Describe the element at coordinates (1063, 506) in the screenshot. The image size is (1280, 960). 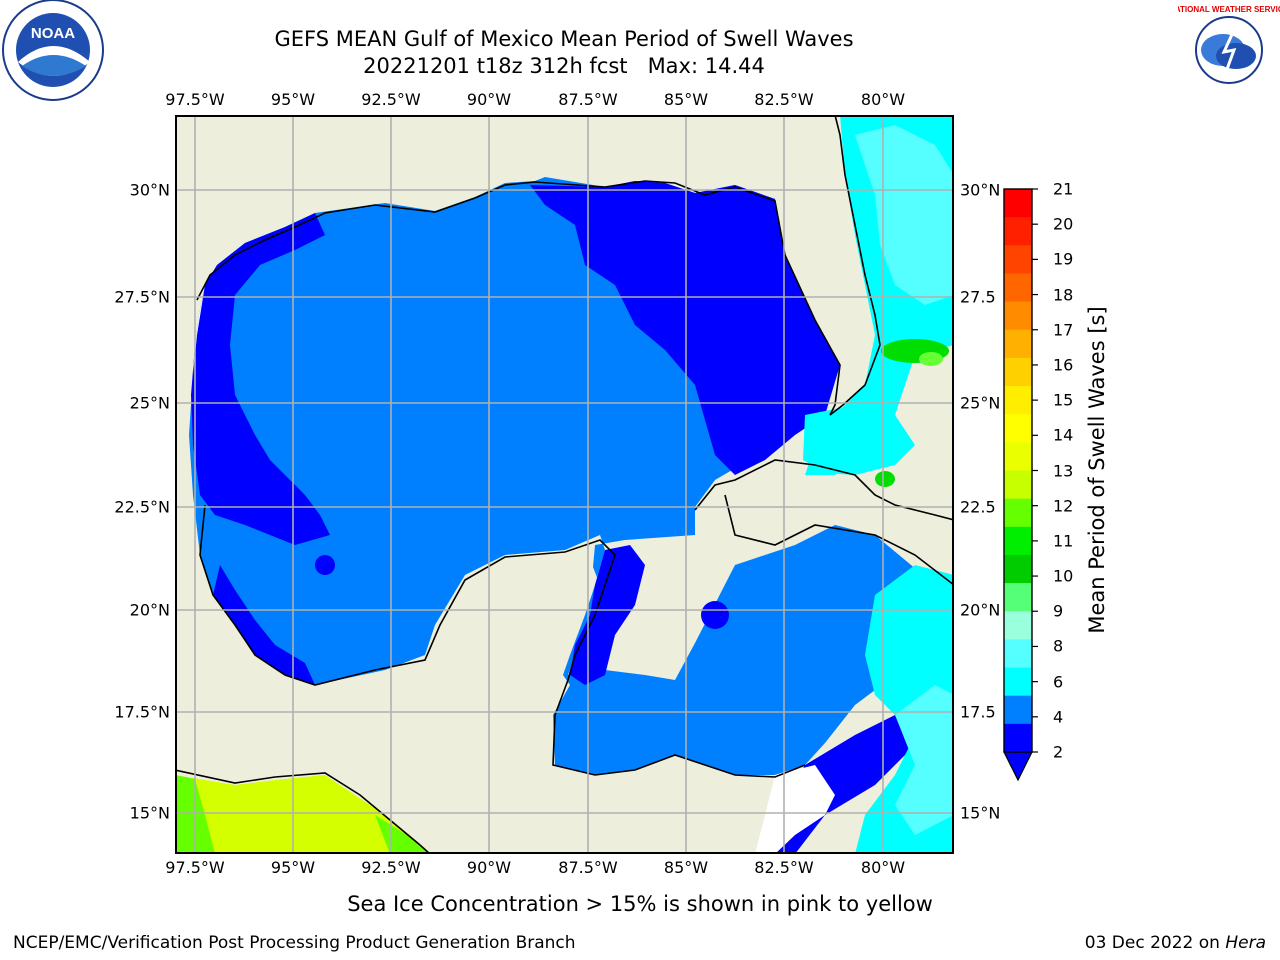
I see `colorbar-tick-label: 12` at that location.